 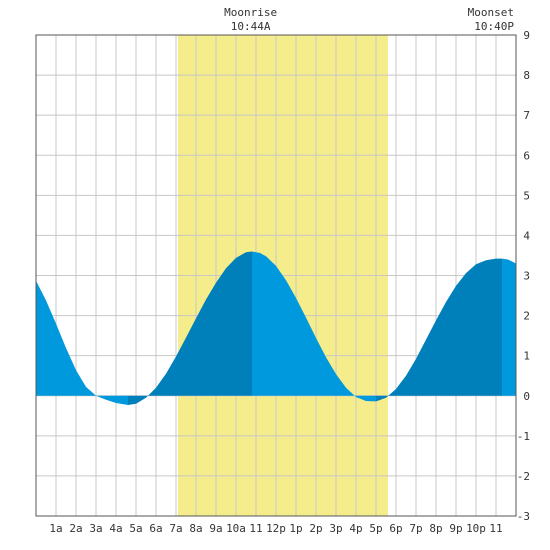 What do you see at coordinates (415, 528) in the screenshot?
I see `x-tick-label: 7p` at bounding box center [415, 528].